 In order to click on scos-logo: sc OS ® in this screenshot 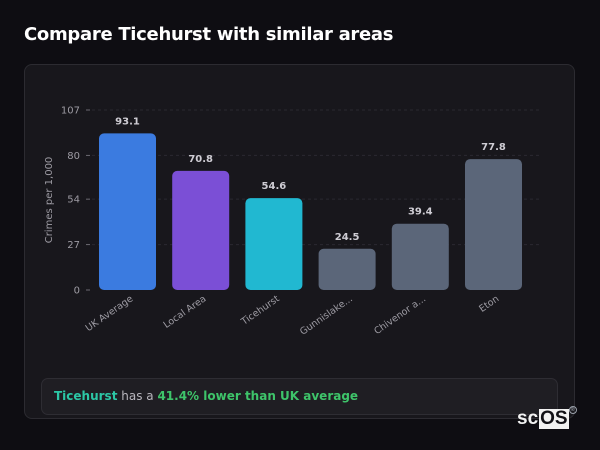, I will do `click(547, 418)`.